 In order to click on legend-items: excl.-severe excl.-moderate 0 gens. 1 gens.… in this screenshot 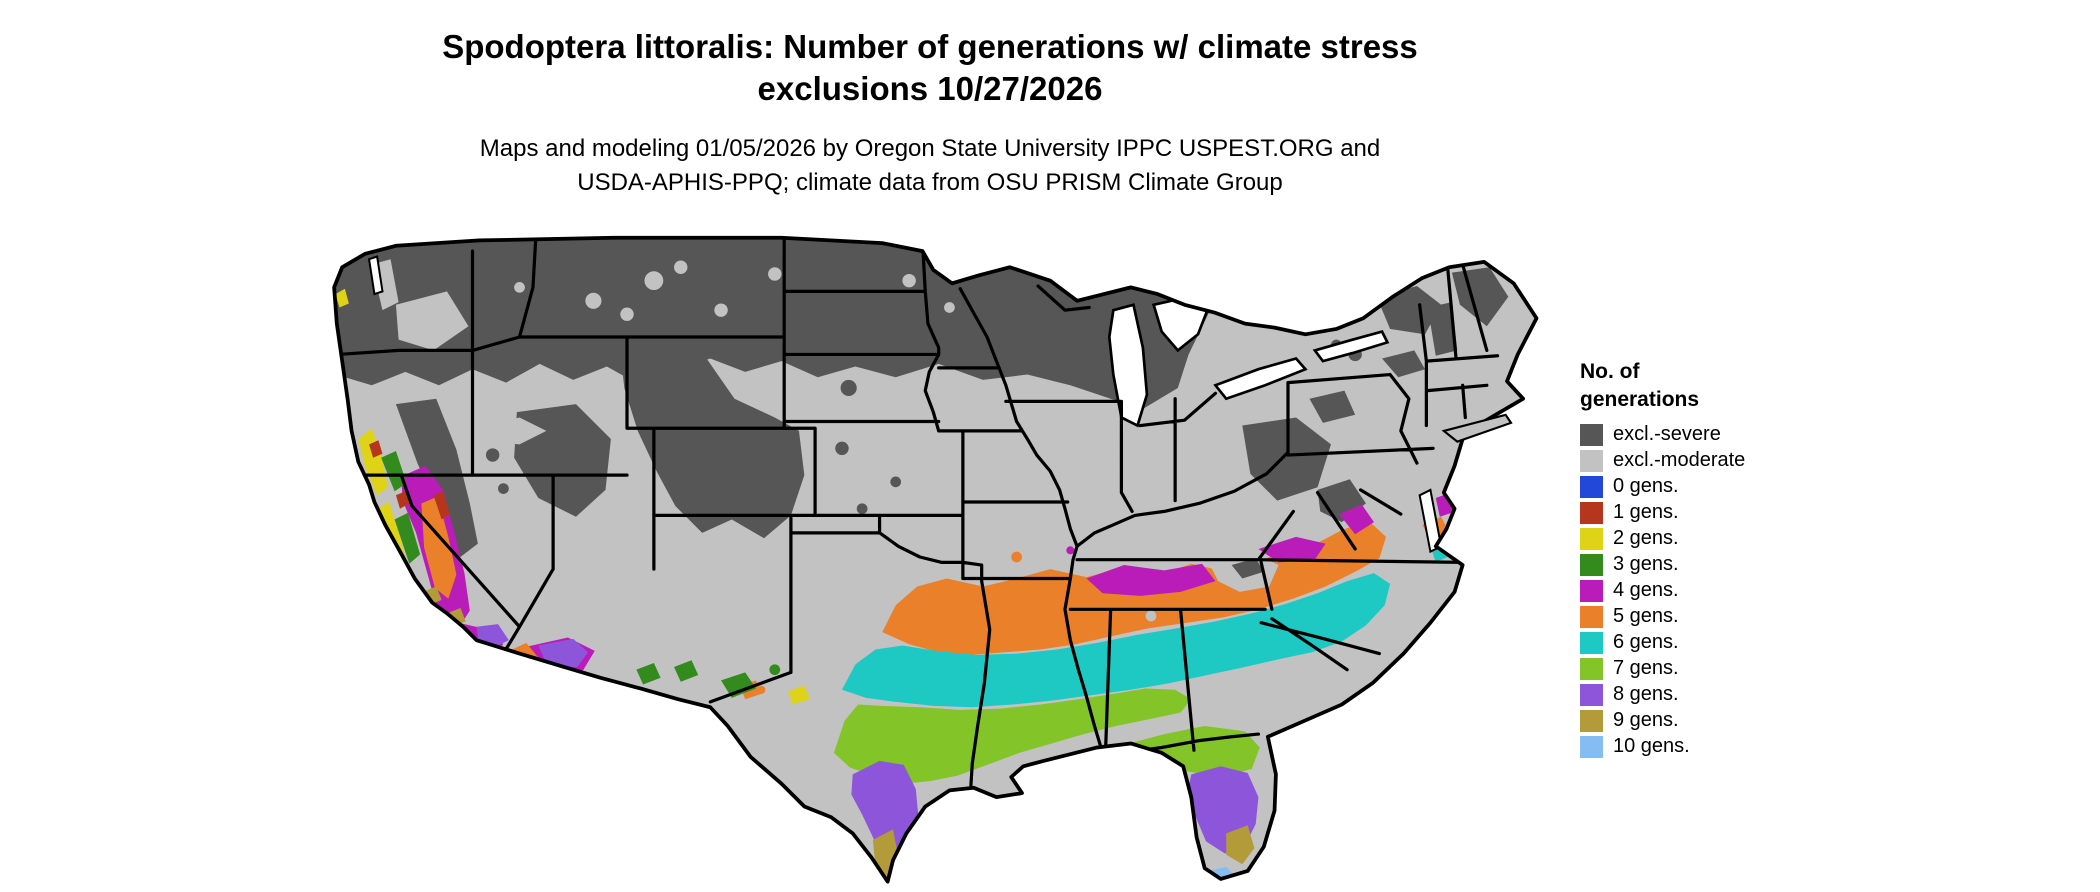, I will do `click(1662, 590)`.